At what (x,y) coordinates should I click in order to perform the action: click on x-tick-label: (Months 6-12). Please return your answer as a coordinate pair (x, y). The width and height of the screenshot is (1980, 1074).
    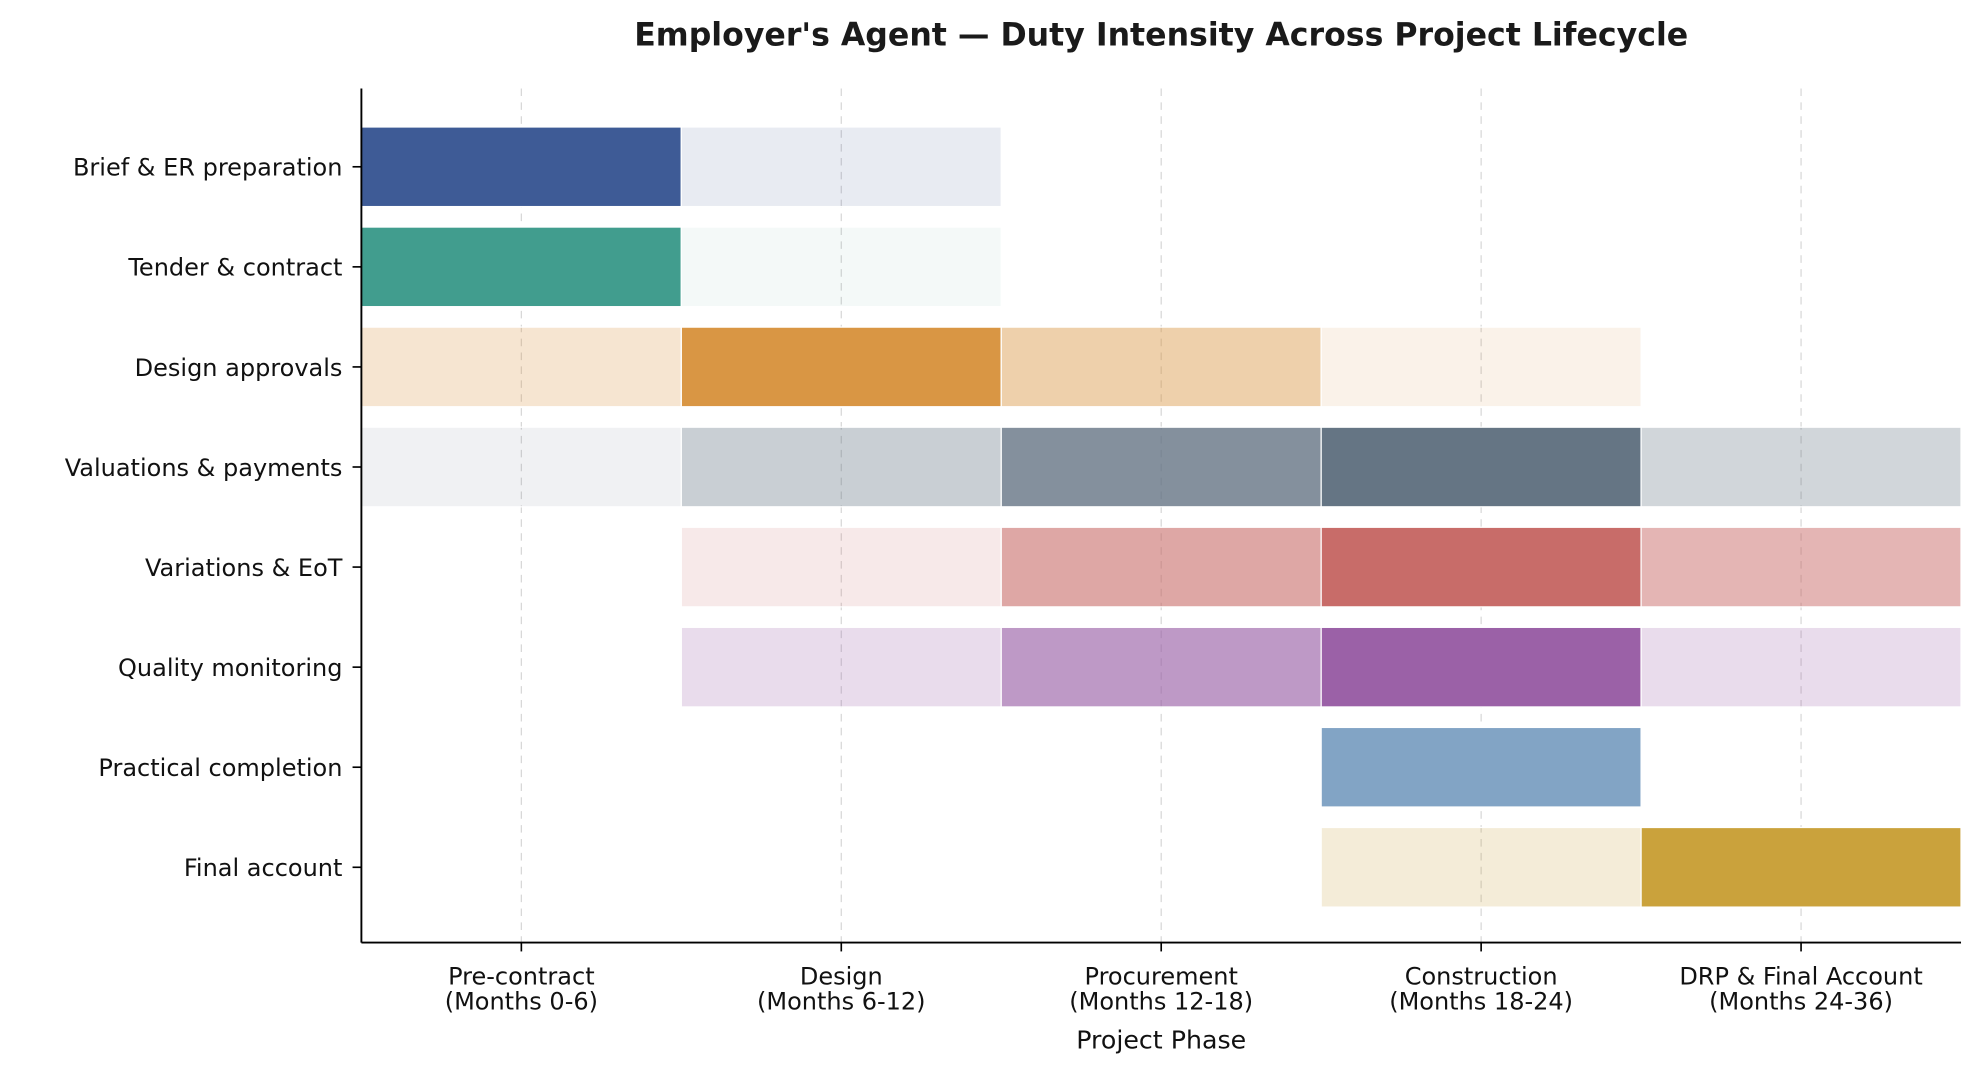
    Looking at the image, I should click on (841, 1002).